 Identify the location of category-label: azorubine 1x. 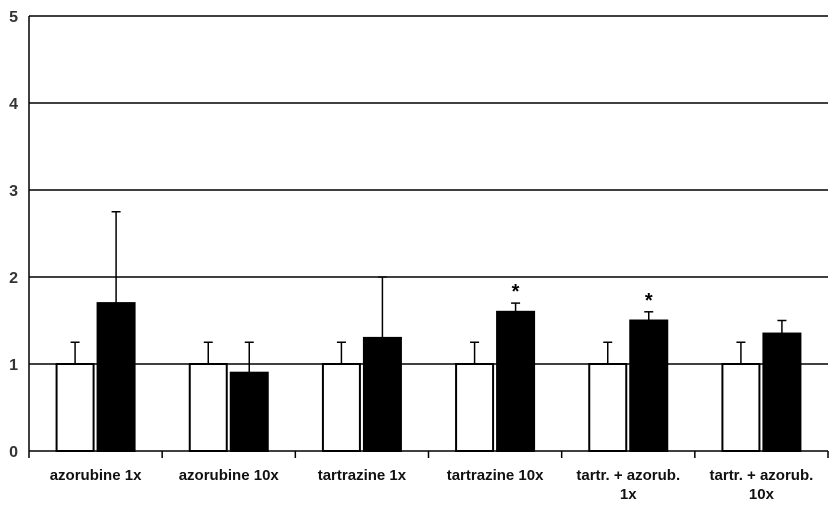
(96, 475).